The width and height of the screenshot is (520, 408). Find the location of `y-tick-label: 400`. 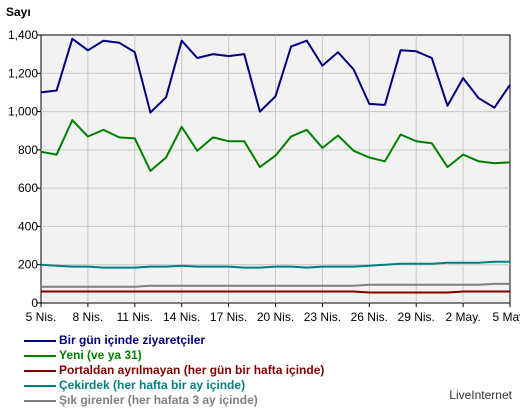

y-tick-label: 400 is located at coordinates (28, 226).